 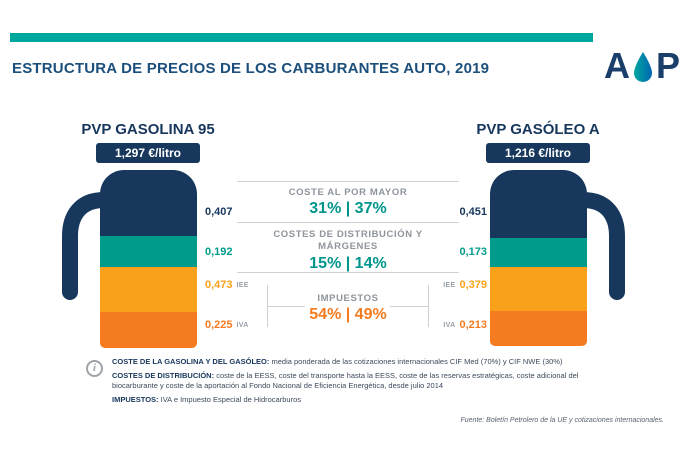 I want to click on value-text: 0,451, so click(x=473, y=212).